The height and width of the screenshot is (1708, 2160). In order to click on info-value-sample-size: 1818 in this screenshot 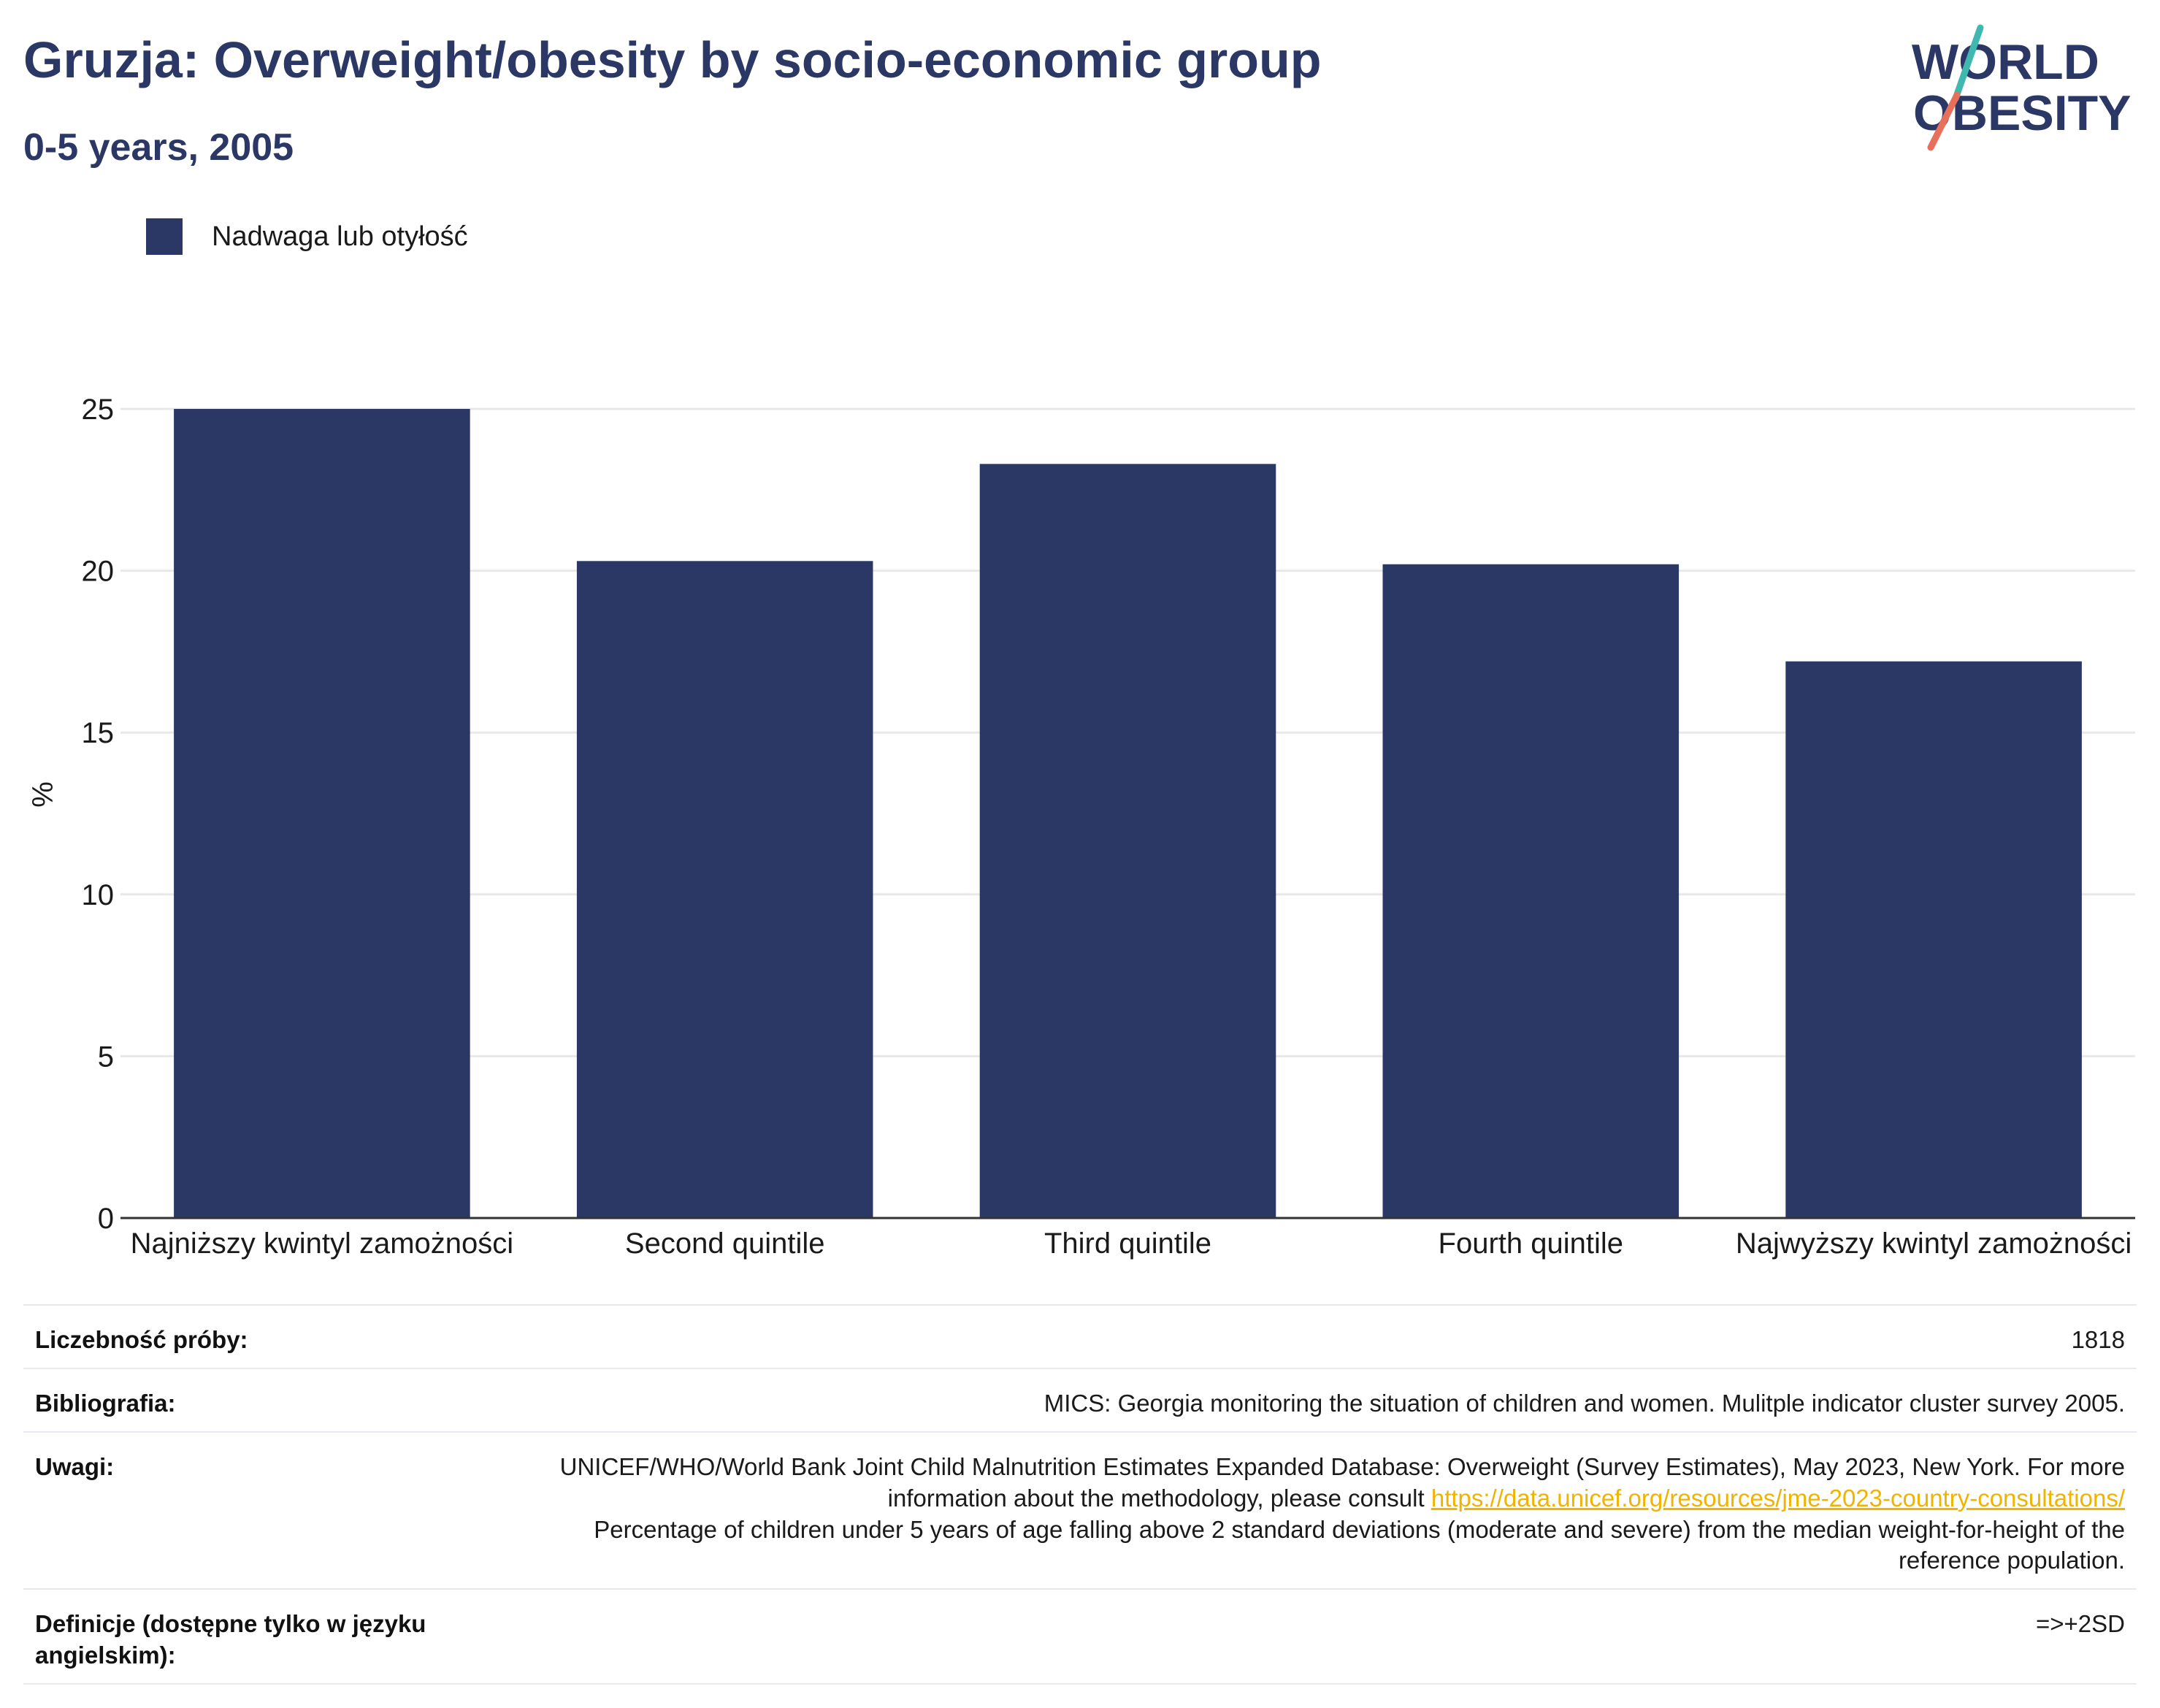, I will do `click(1311, 1336)`.